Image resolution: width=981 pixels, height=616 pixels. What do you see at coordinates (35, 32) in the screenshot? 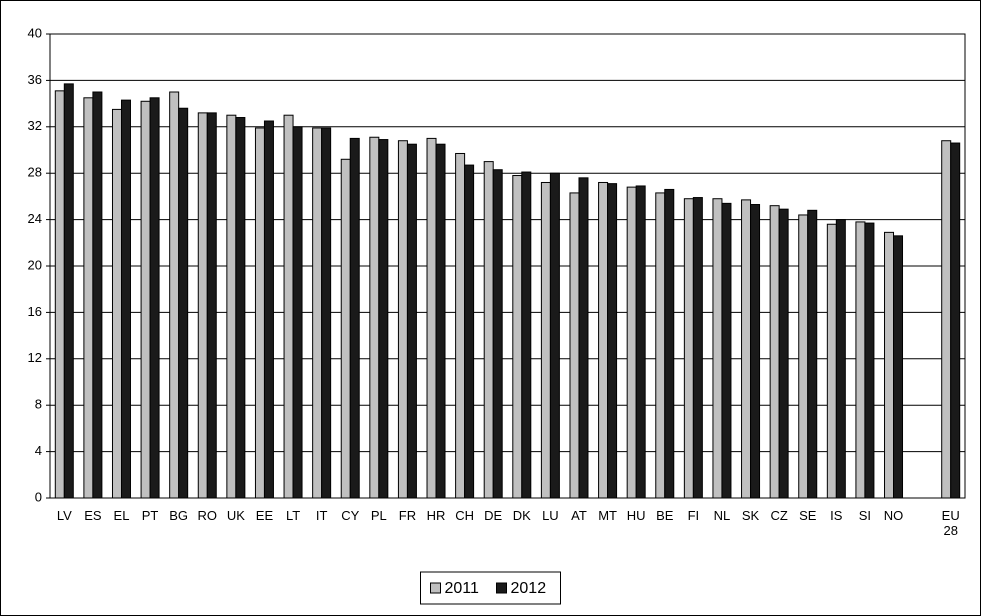
I see `y-tick-label: 40` at bounding box center [35, 32].